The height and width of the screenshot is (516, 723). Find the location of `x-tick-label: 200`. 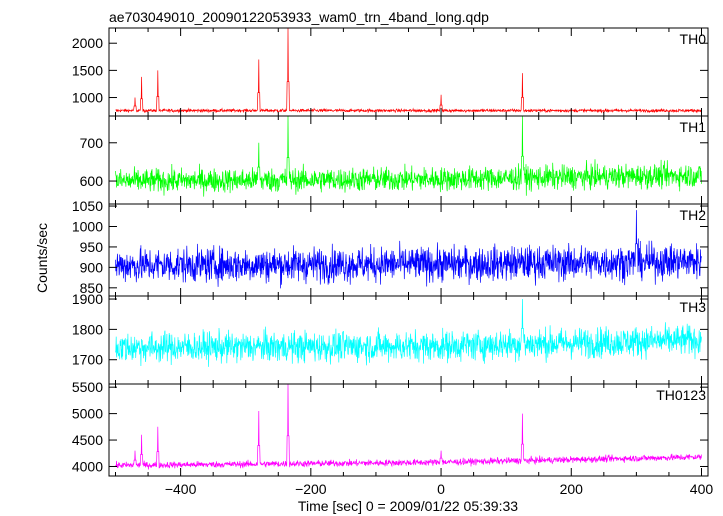

x-tick-label: 200 is located at coordinates (572, 489).